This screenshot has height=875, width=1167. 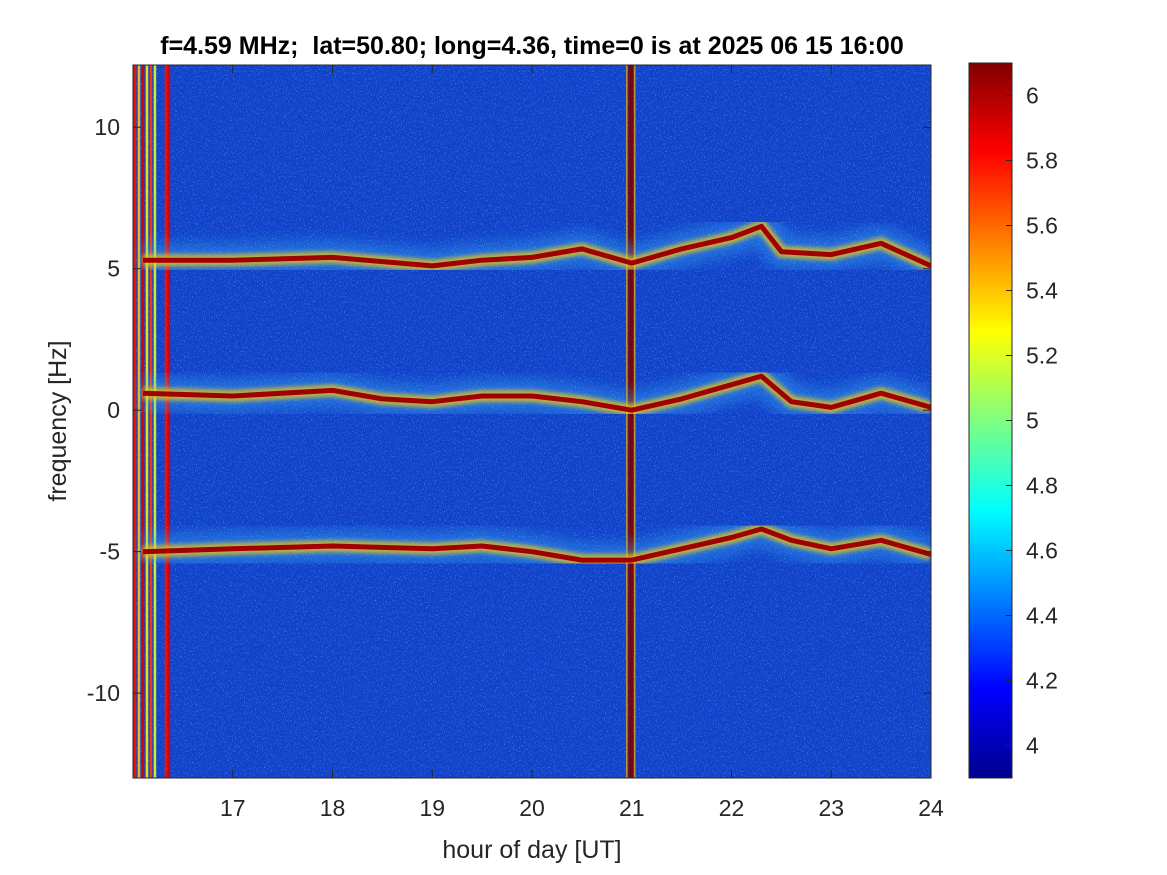 What do you see at coordinates (536, 544) in the screenshot?
I see `trace-lower` at bounding box center [536, 544].